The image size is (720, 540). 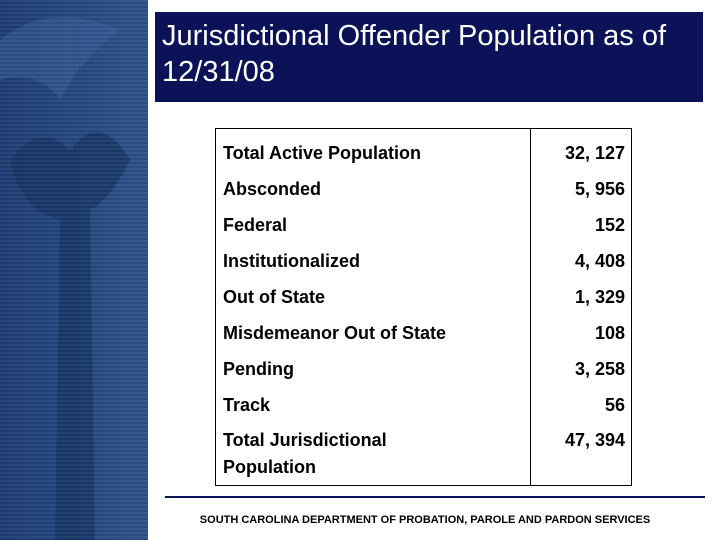 I want to click on row-label: Total Active Population, so click(x=322, y=152).